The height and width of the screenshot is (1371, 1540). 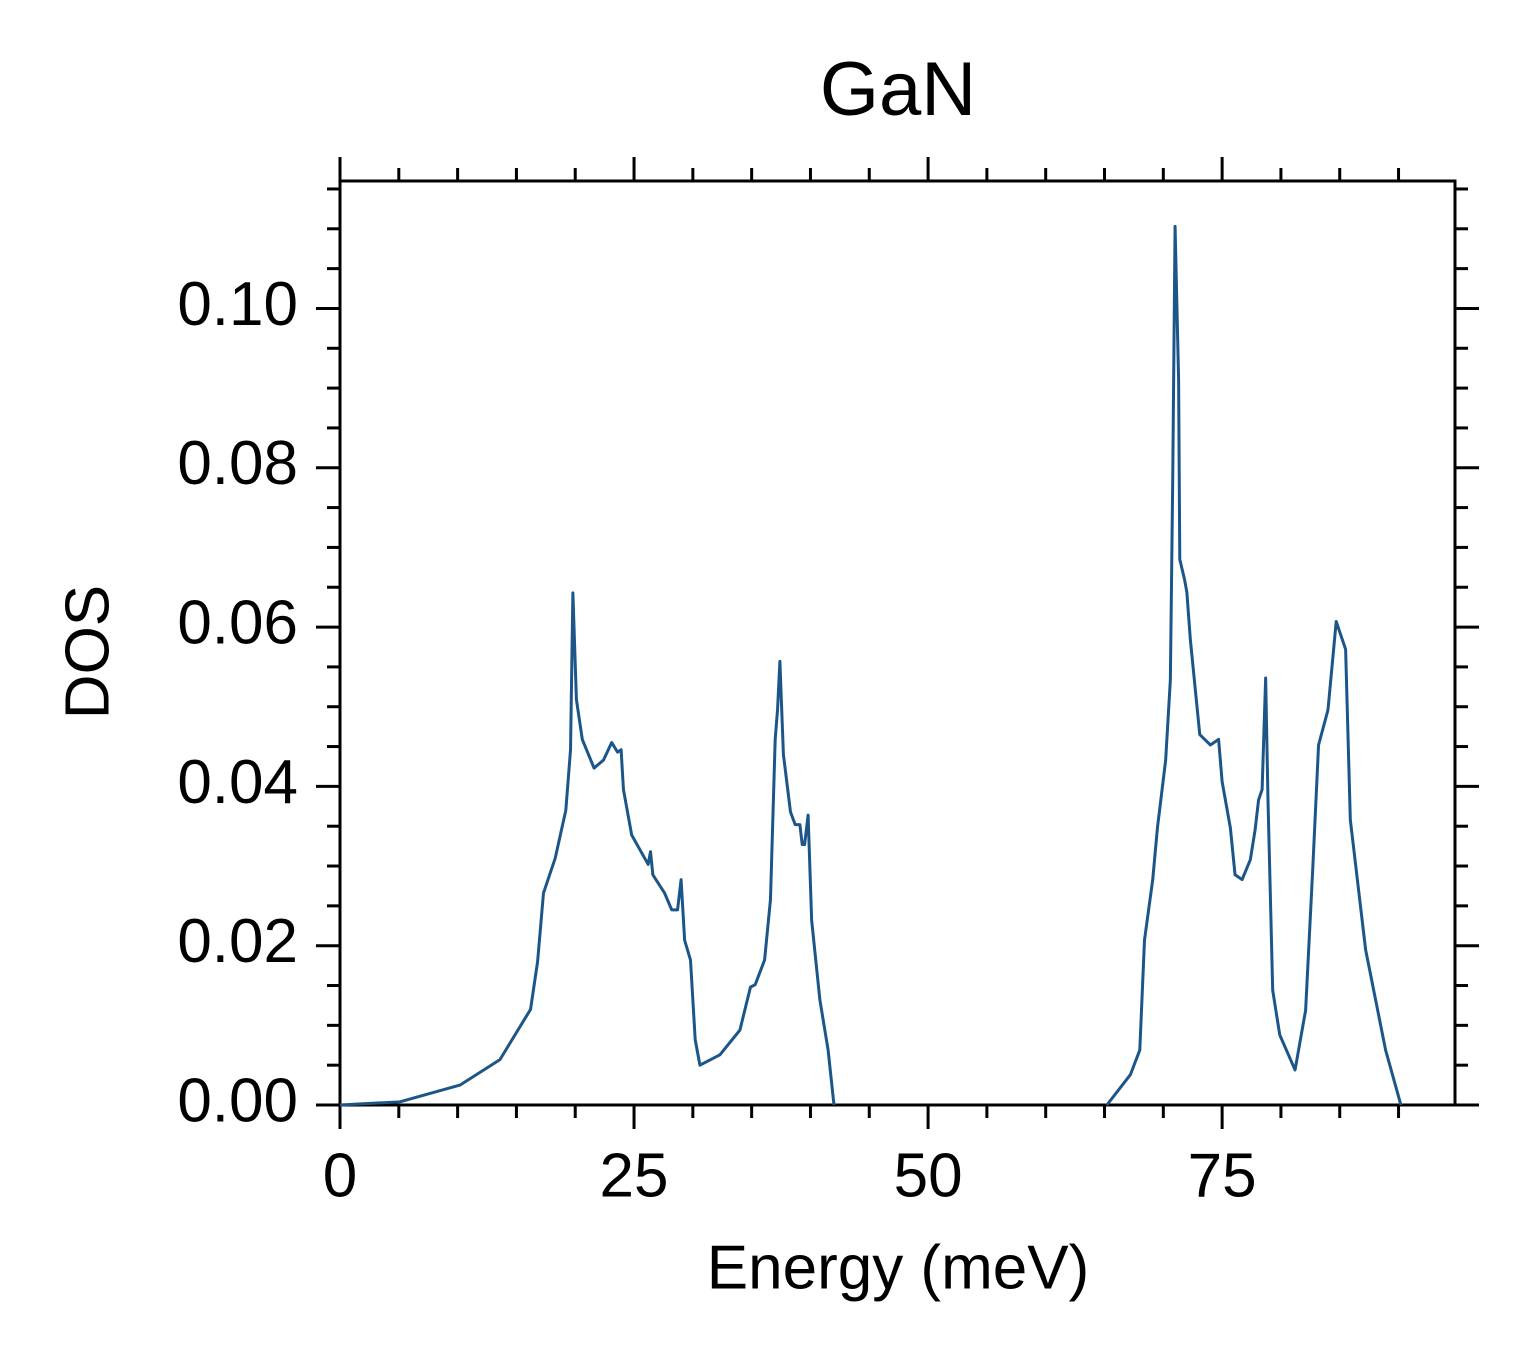 What do you see at coordinates (237, 622) in the screenshot?
I see `y-tick-label: 0.06` at bounding box center [237, 622].